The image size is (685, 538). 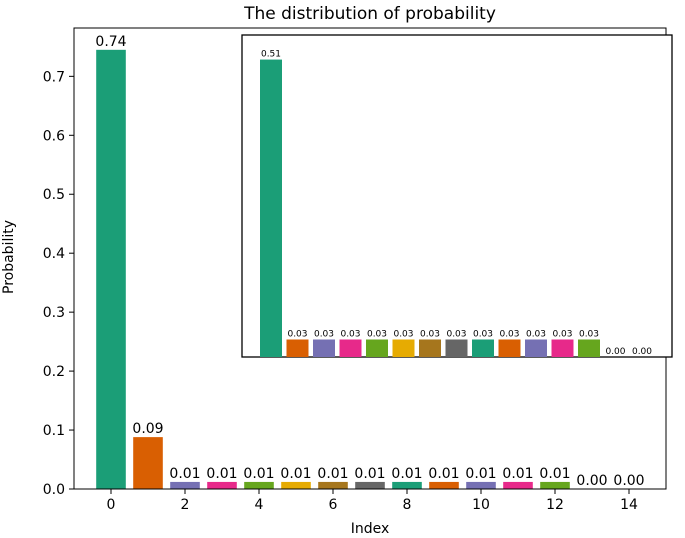 What do you see at coordinates (589, 335) in the screenshot?
I see `inset-bar-value-label-12: 0.03` at bounding box center [589, 335].